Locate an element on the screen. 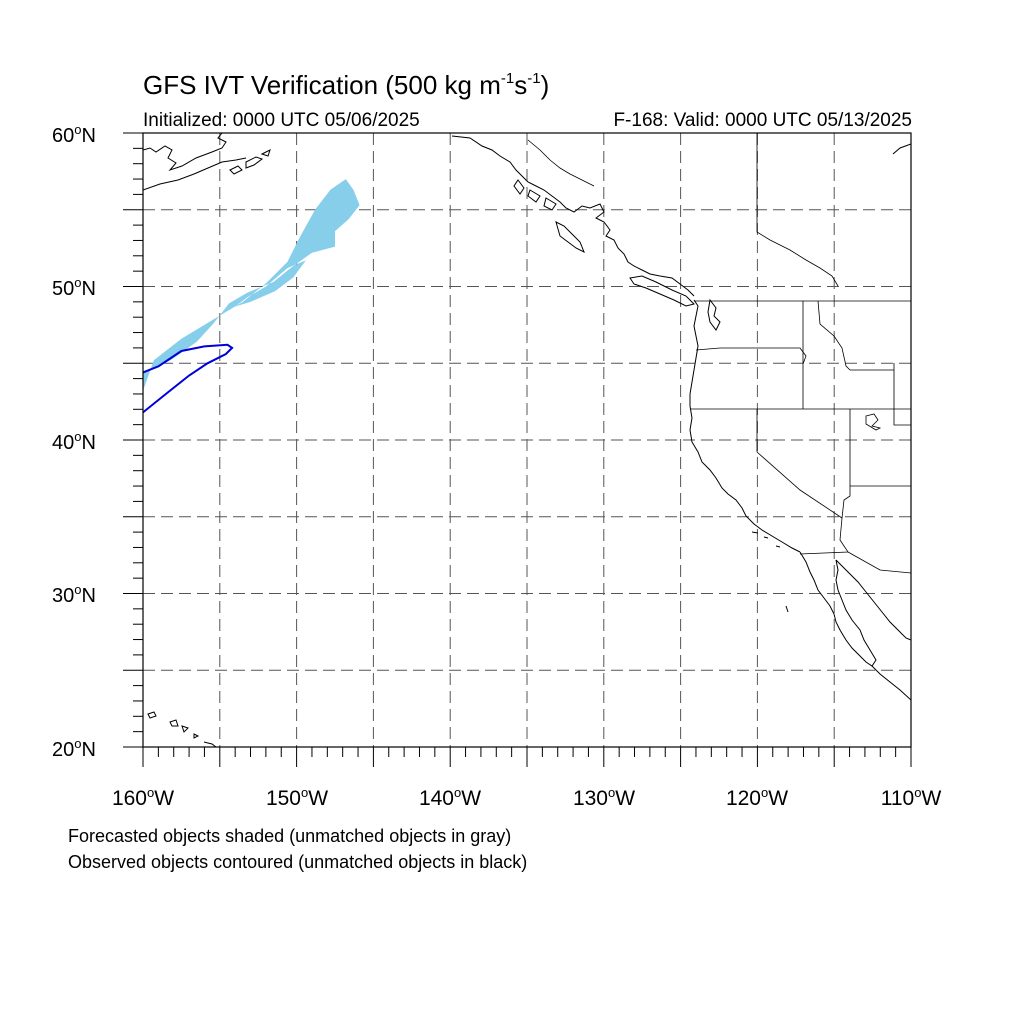 This screenshot has height=1024, width=1024. lat-label-30: 30oN is located at coordinates (74, 594).